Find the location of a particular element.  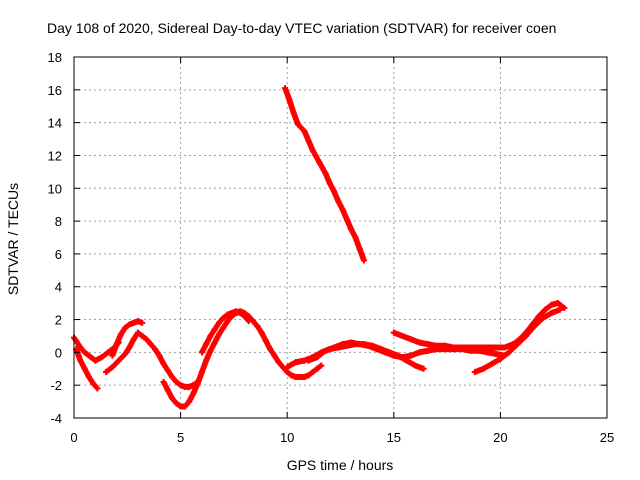

x-tick-label: 5 is located at coordinates (180, 437).